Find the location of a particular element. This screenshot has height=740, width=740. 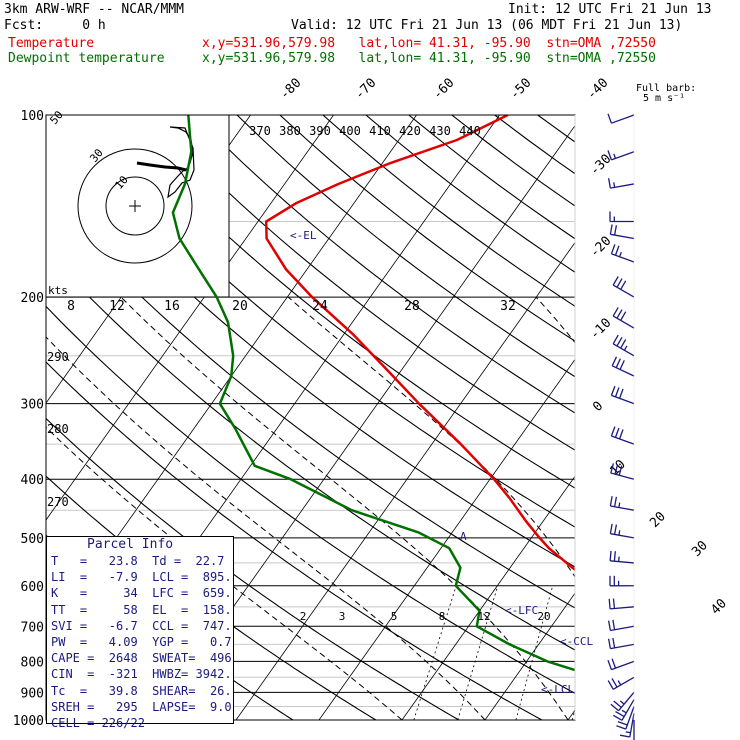

pressure-tick-label: 100 is located at coordinates (32, 116).